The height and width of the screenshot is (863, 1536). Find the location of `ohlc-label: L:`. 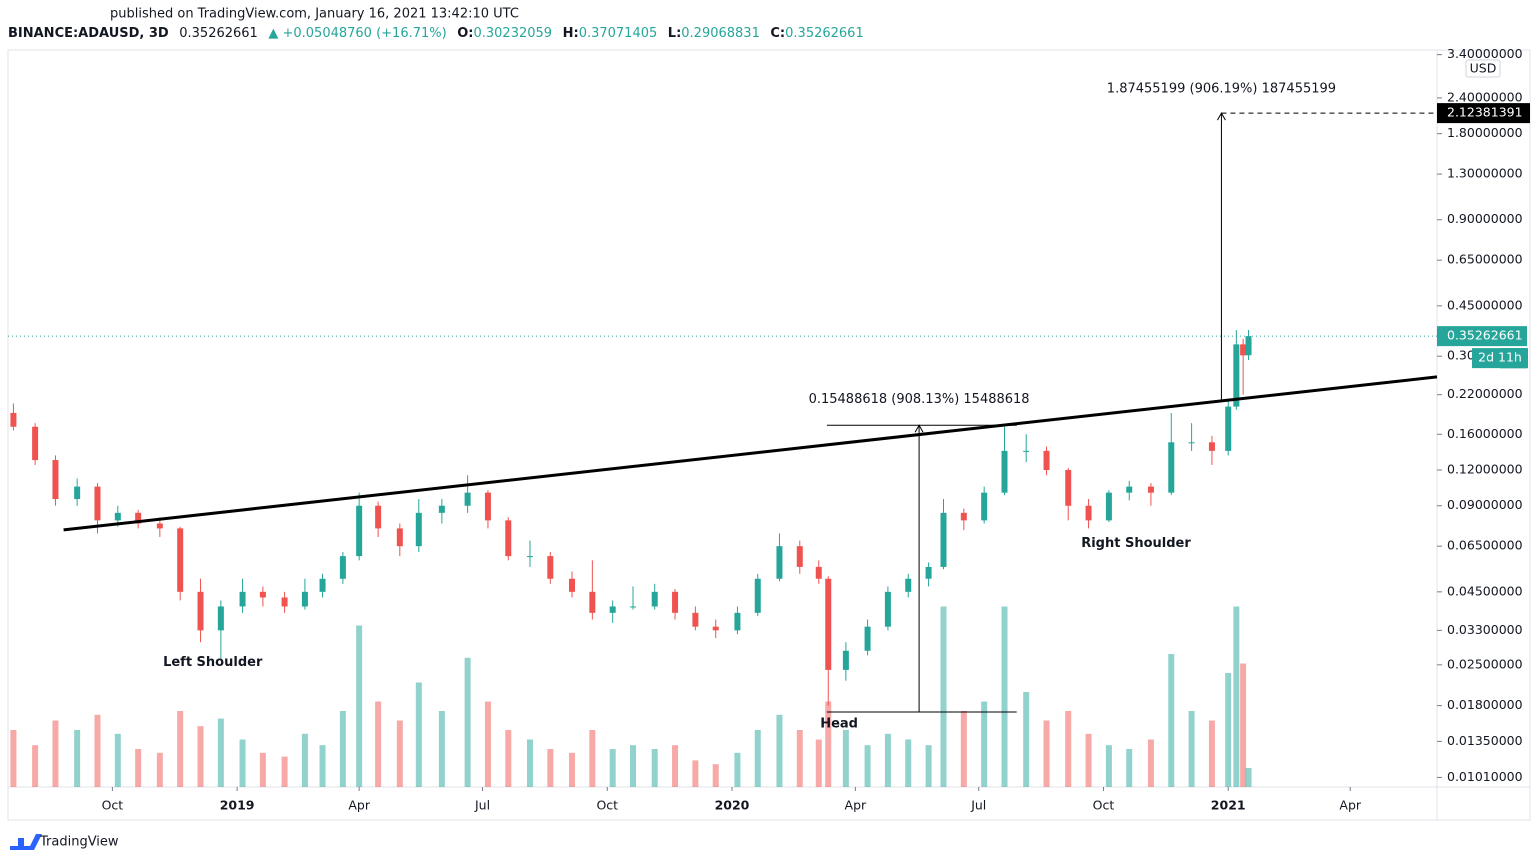

ohlc-label: L: is located at coordinates (674, 33).